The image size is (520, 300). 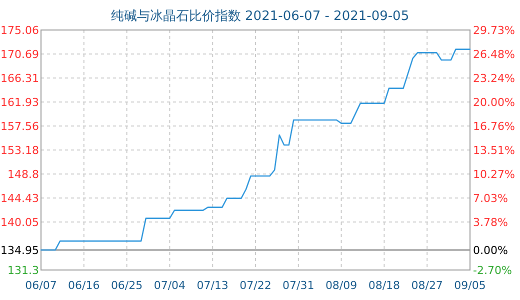 What do you see at coordinates (126, 285) in the screenshot?
I see `x-tick-label: 06/25` at bounding box center [126, 285].